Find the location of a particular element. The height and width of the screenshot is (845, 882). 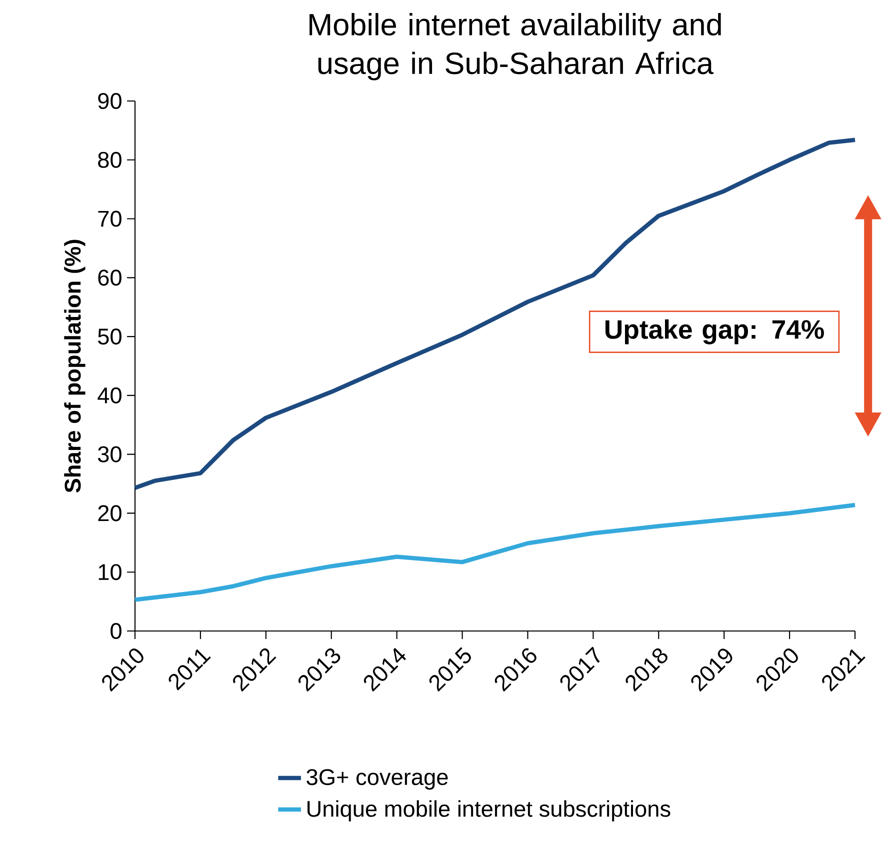

annotation: Uptake gap: 74% is located at coordinates (714, 331).